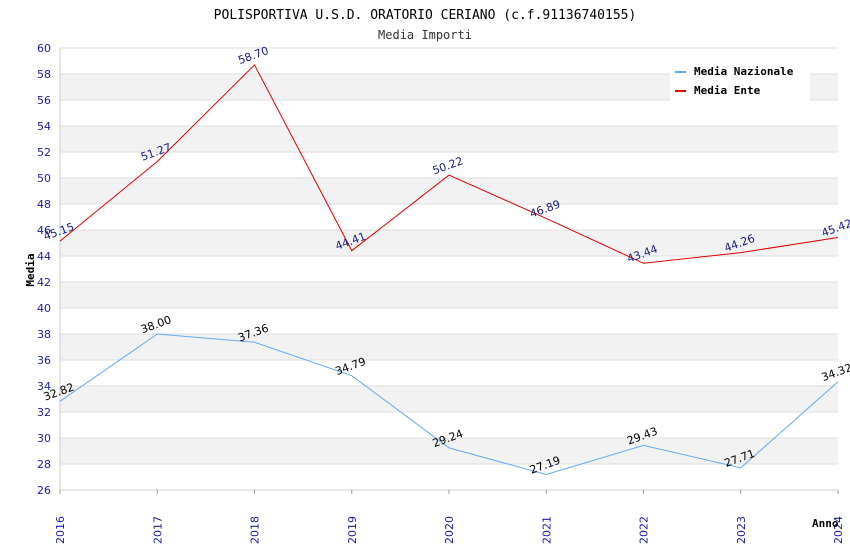 The image size is (850, 550). I want to click on x-tick-label: 2020, so click(449, 530).